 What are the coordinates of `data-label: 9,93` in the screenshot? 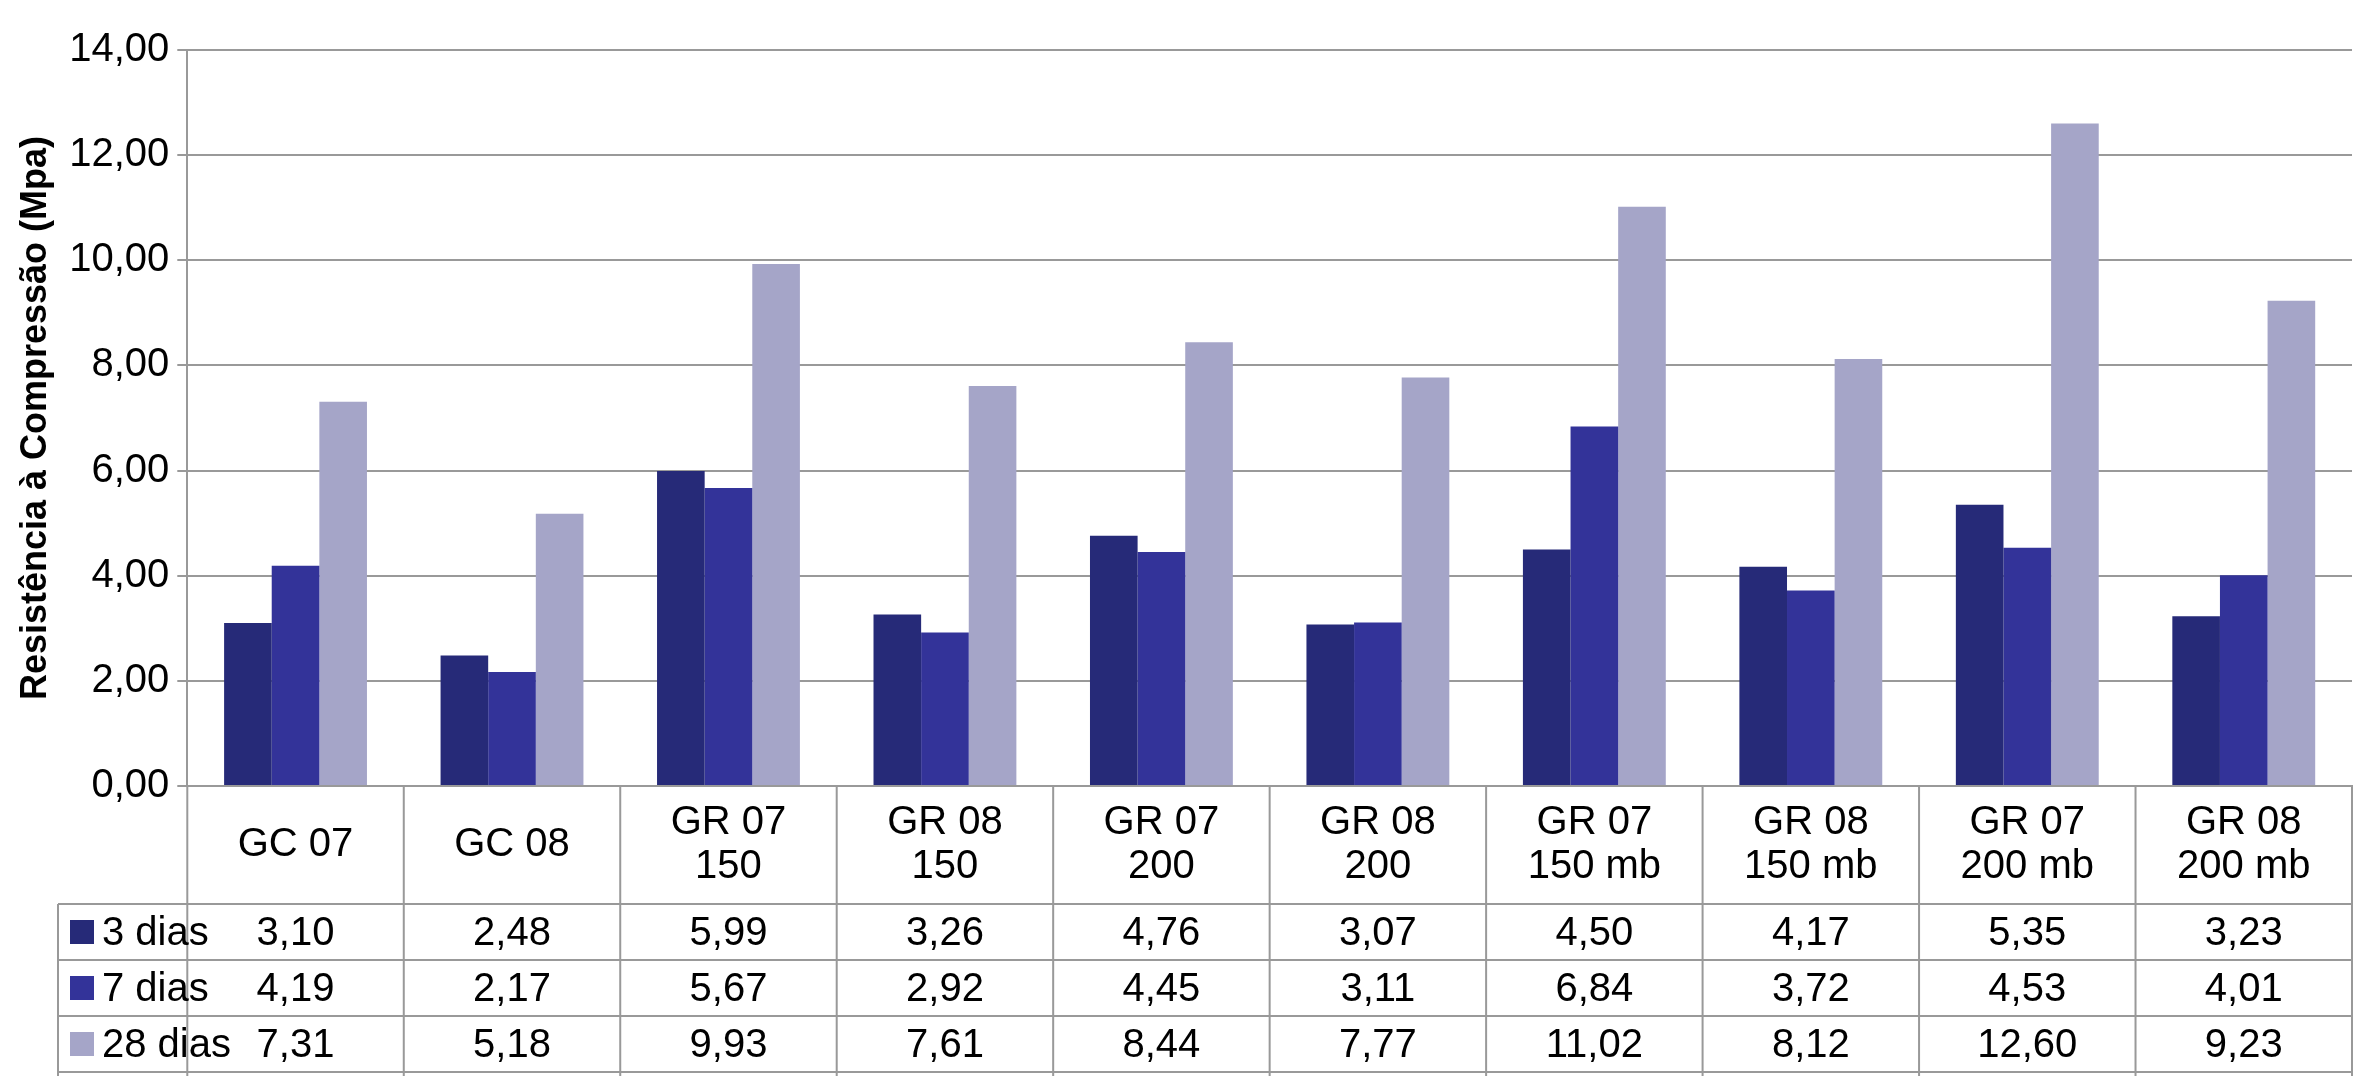 It's located at (728, 1043).